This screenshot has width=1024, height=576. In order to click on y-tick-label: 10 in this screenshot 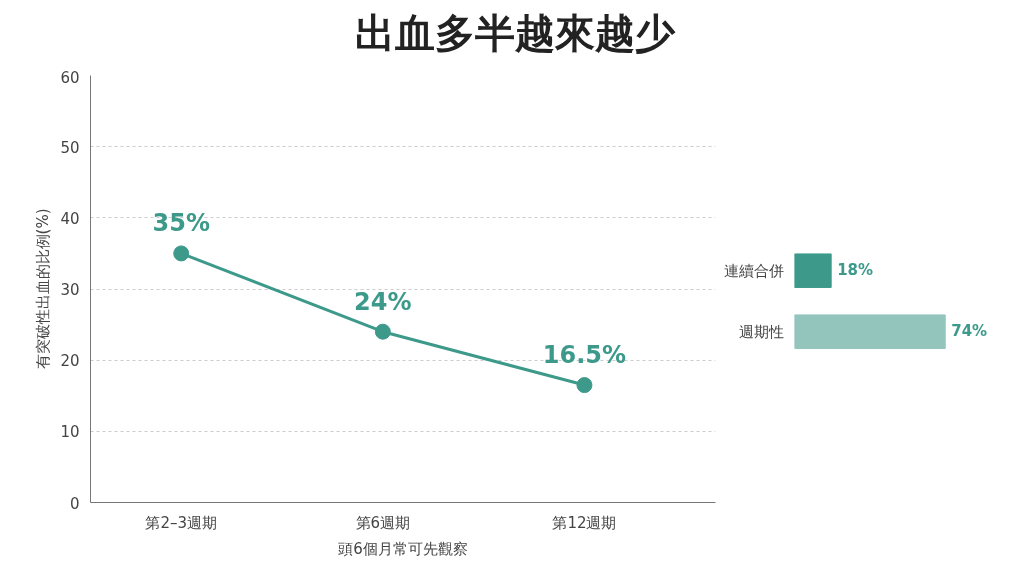, I will do `click(70, 432)`.